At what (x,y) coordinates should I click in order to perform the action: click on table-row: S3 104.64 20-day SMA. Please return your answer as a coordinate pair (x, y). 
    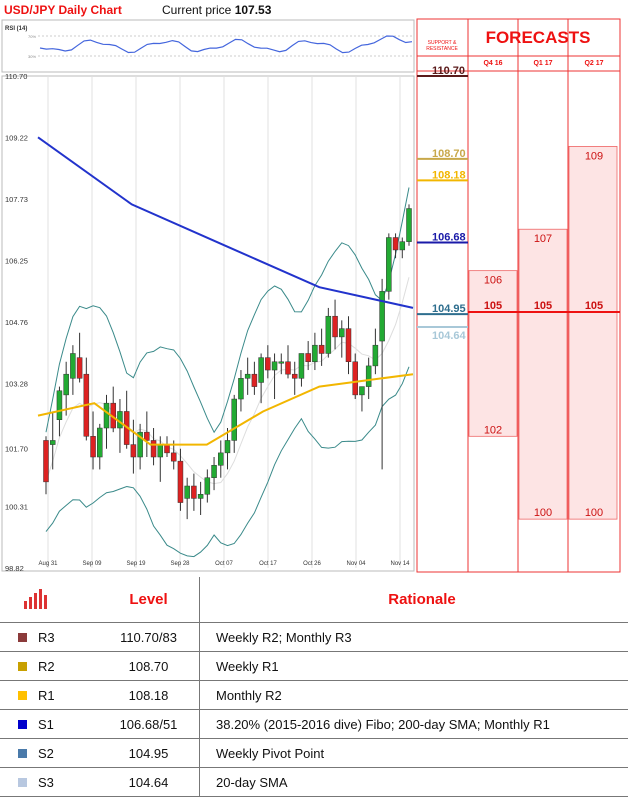
    Looking at the image, I should click on (314, 782).